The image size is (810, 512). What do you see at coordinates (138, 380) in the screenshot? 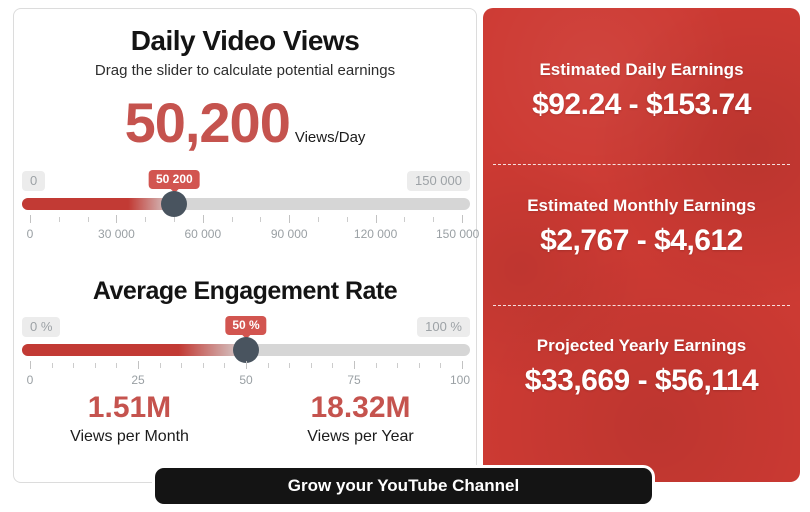
I see `tick-label: 25` at bounding box center [138, 380].